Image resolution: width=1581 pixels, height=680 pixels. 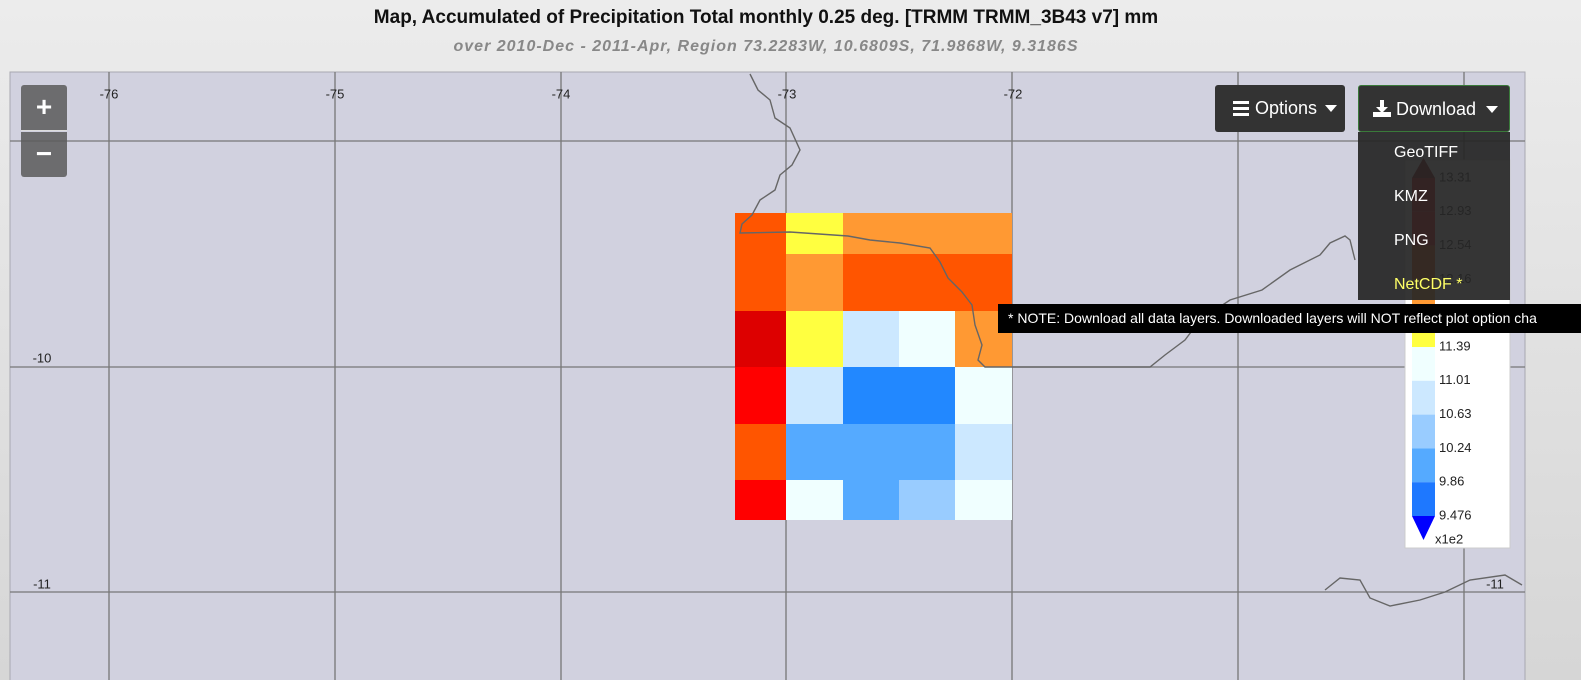 I want to click on download-label: Download, so click(x=1436, y=109).